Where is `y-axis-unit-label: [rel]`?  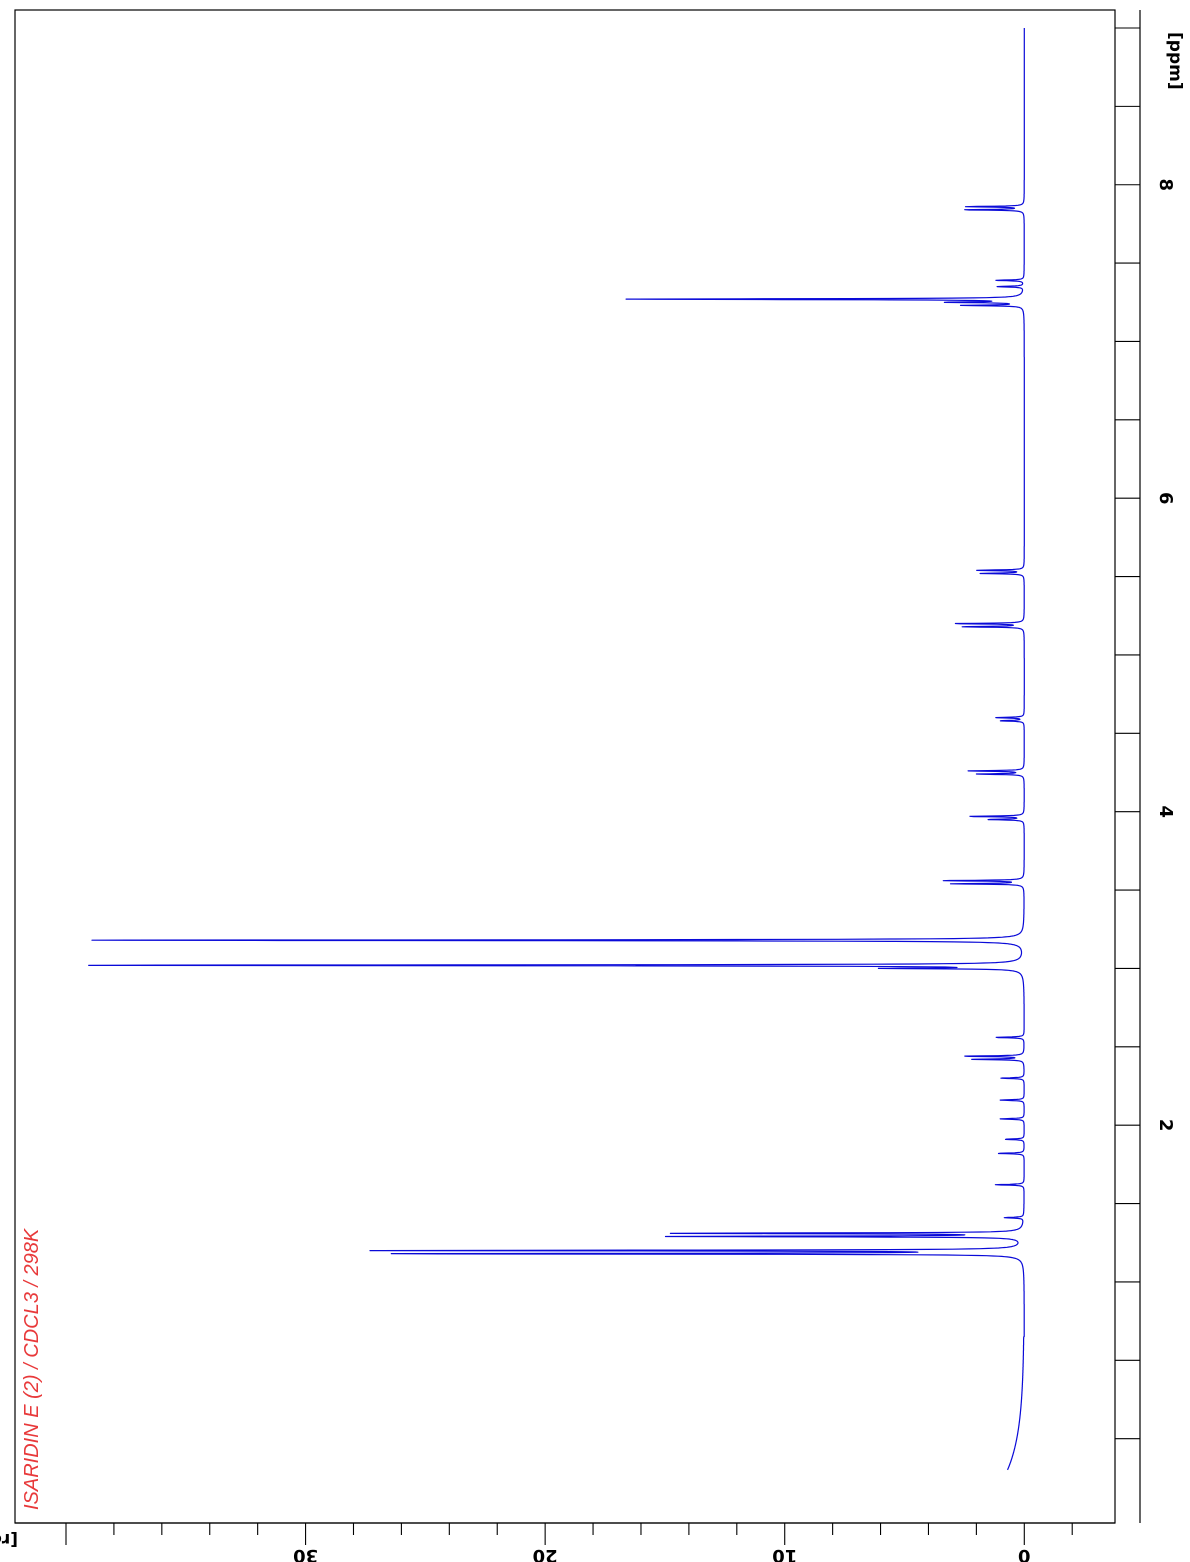 y-axis-unit-label: [rel] is located at coordinates (9, 1539).